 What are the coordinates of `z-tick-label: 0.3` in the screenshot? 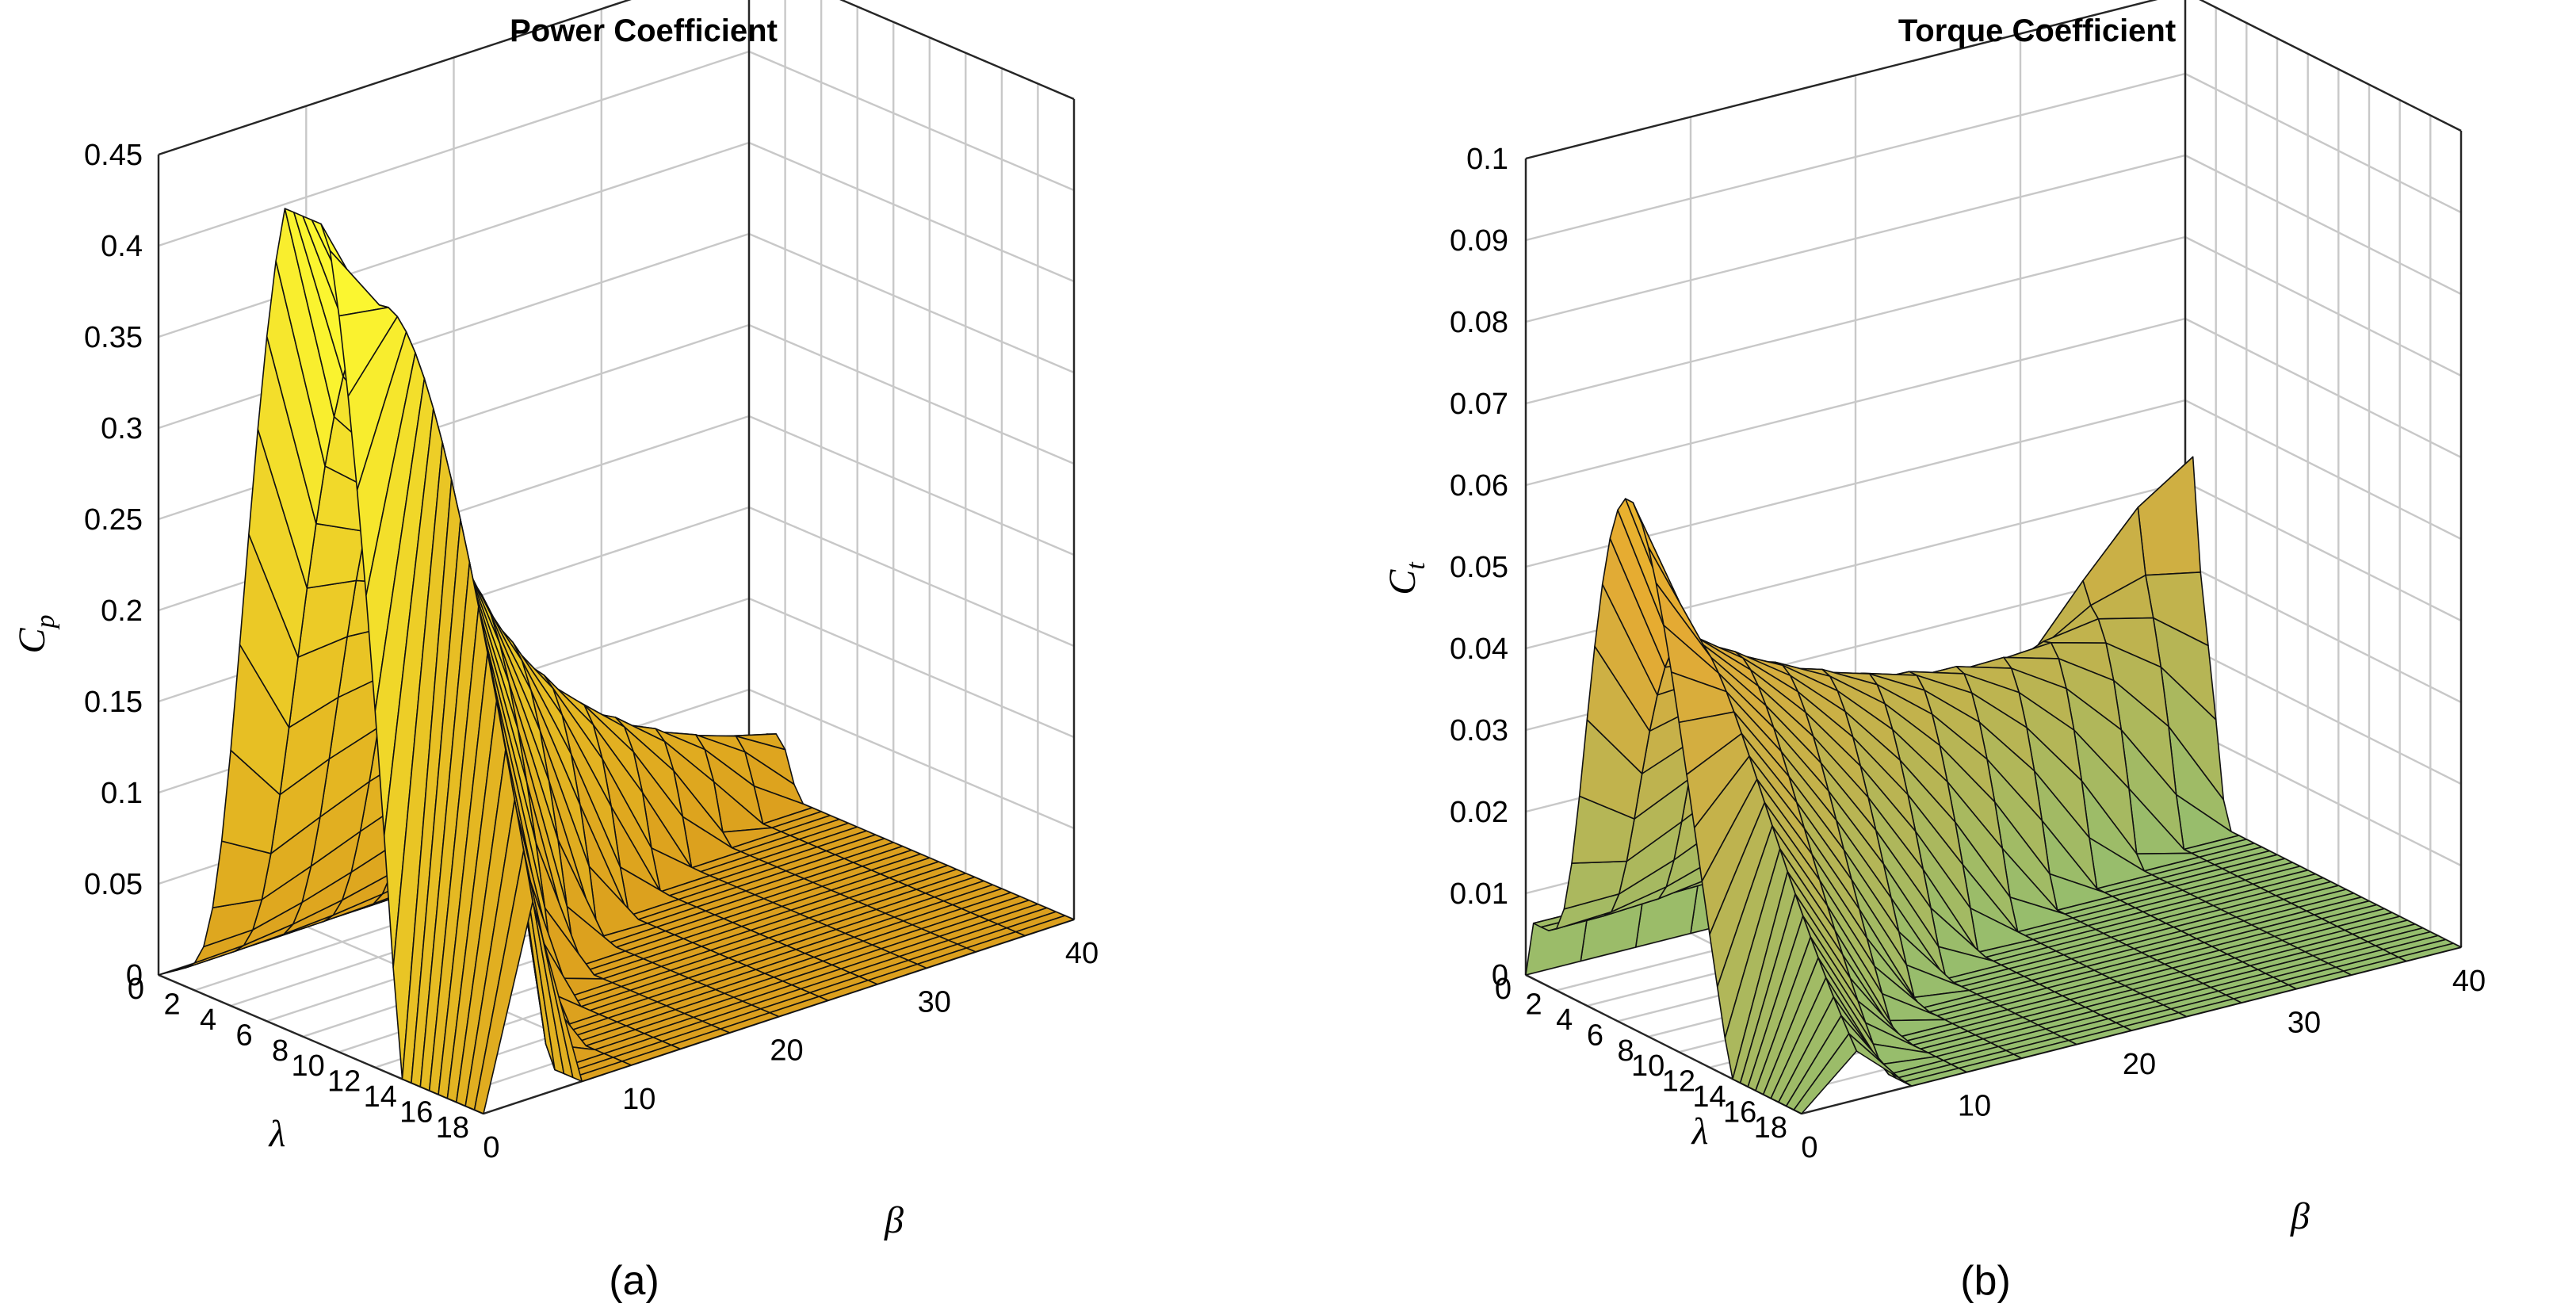 It's located at (122, 428).